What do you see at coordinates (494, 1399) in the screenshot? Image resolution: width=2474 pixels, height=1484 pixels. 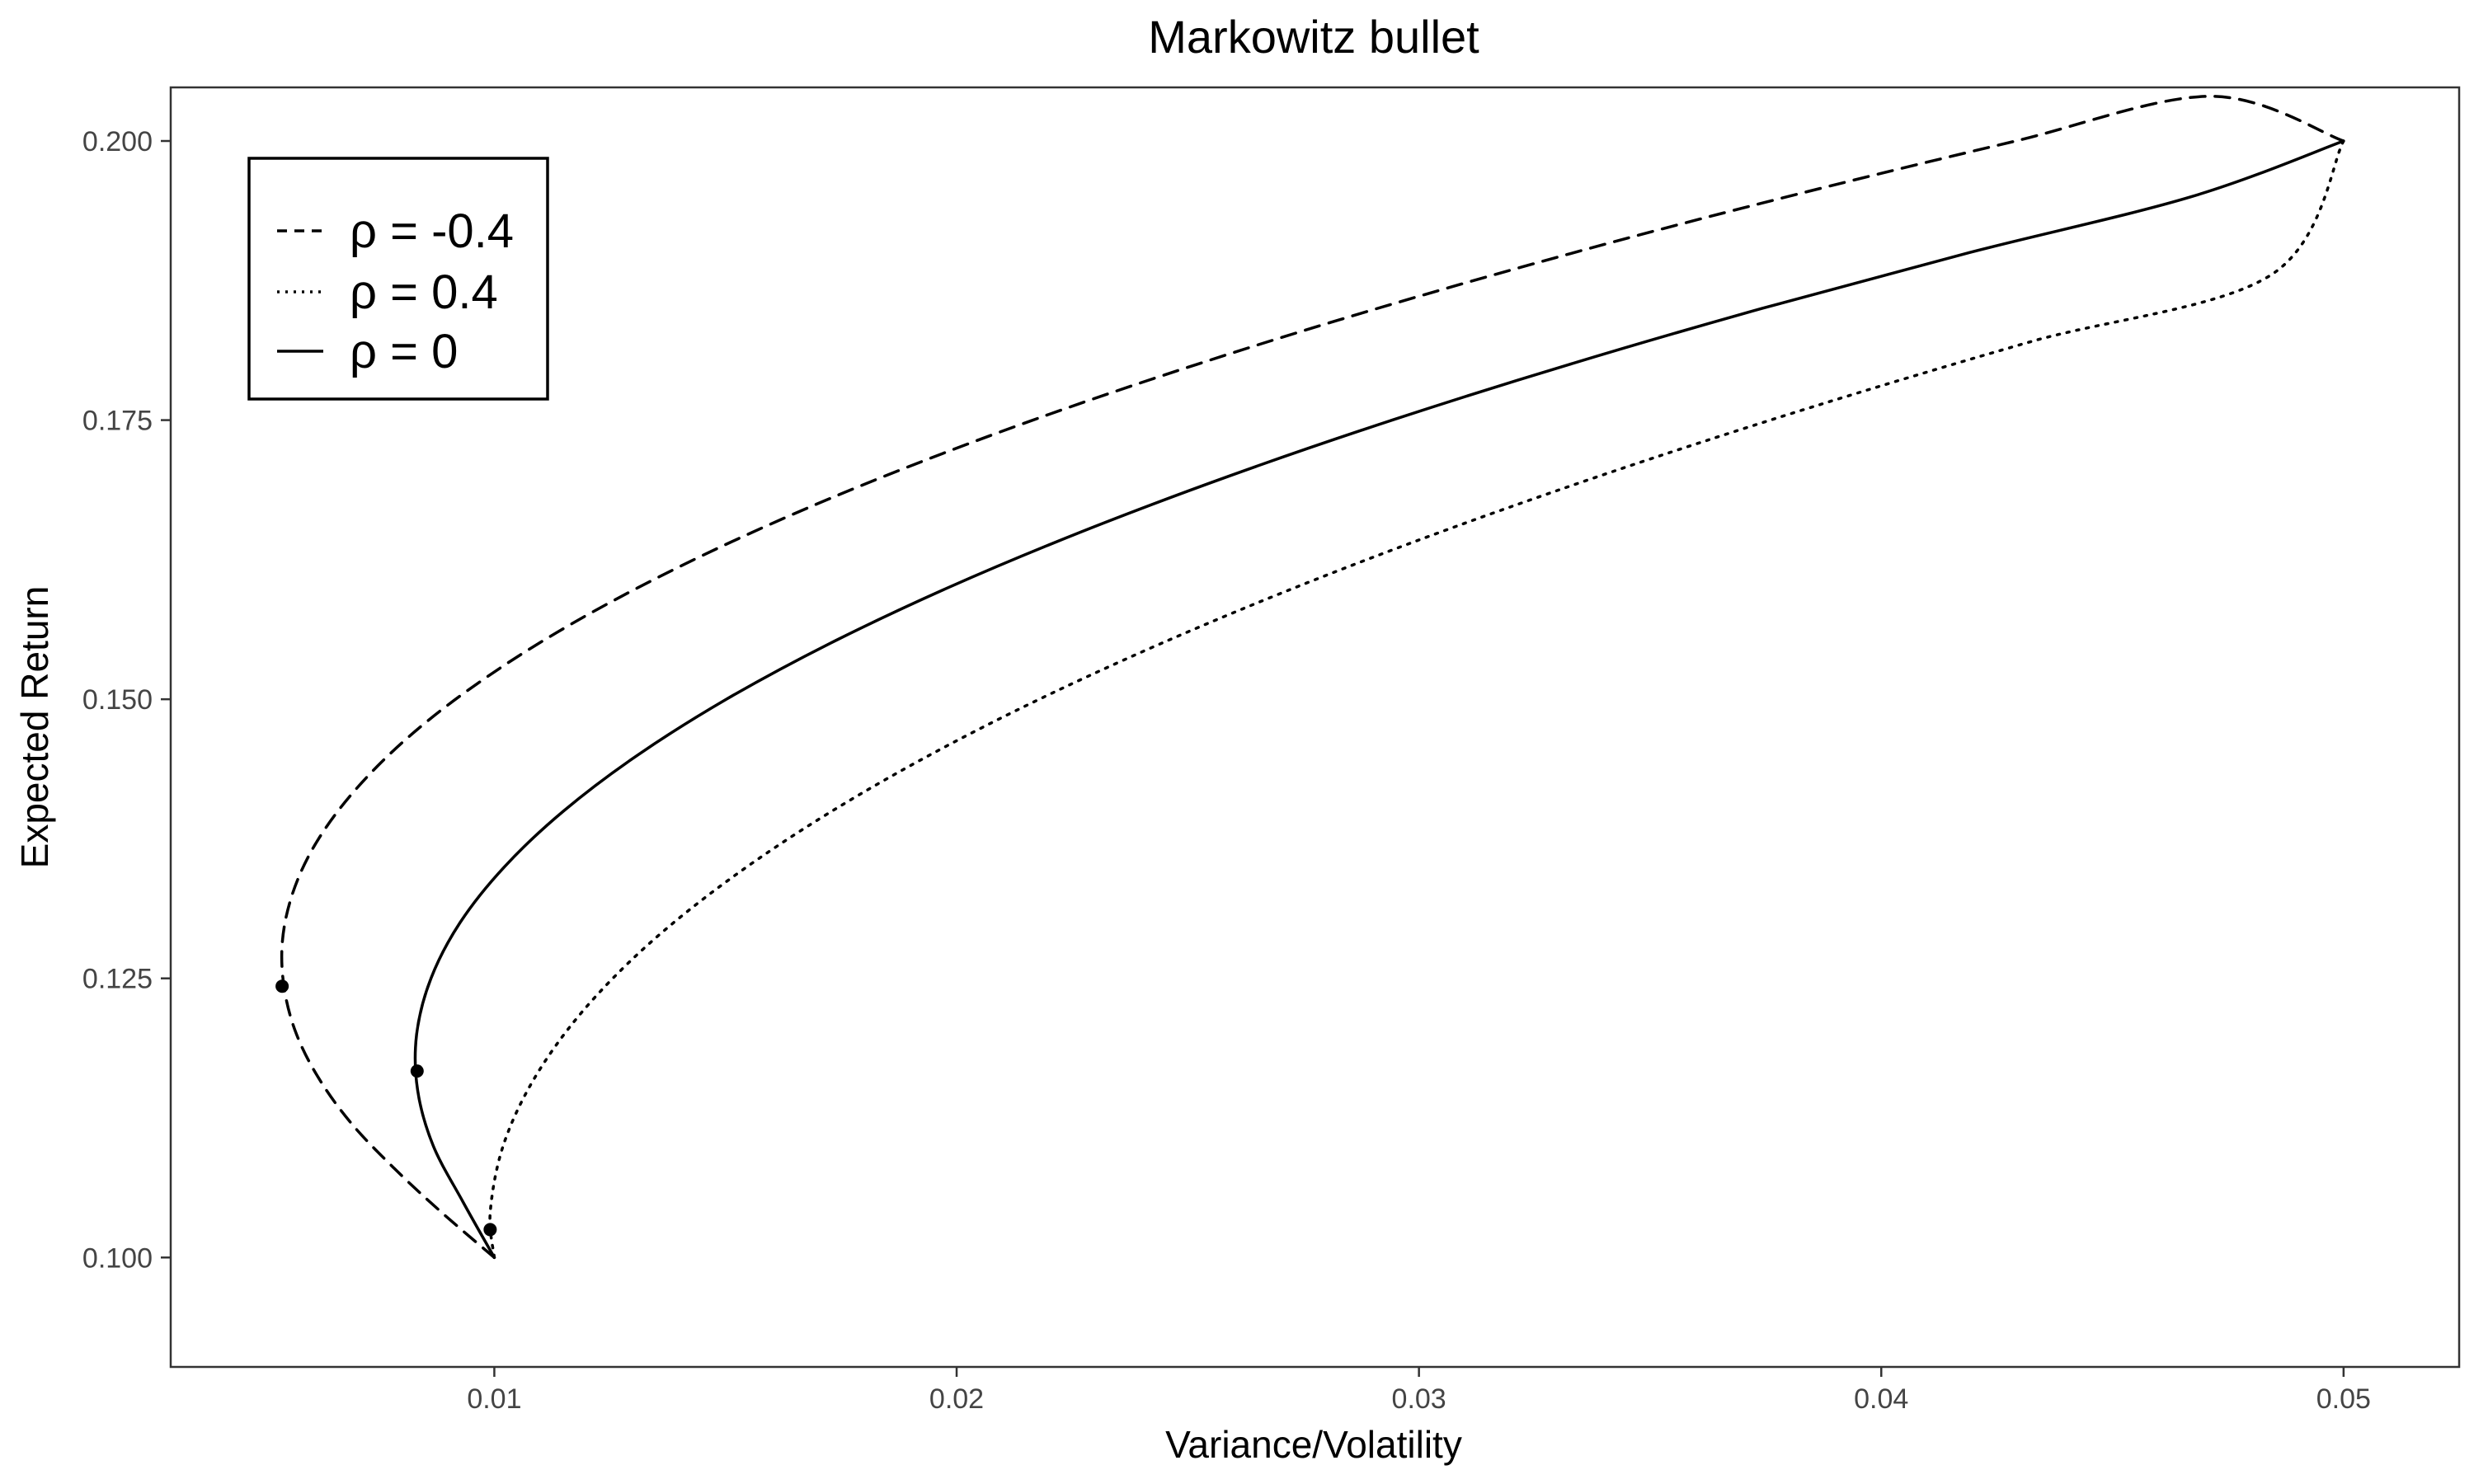 I see `x-tick-label: 0.01` at bounding box center [494, 1399].